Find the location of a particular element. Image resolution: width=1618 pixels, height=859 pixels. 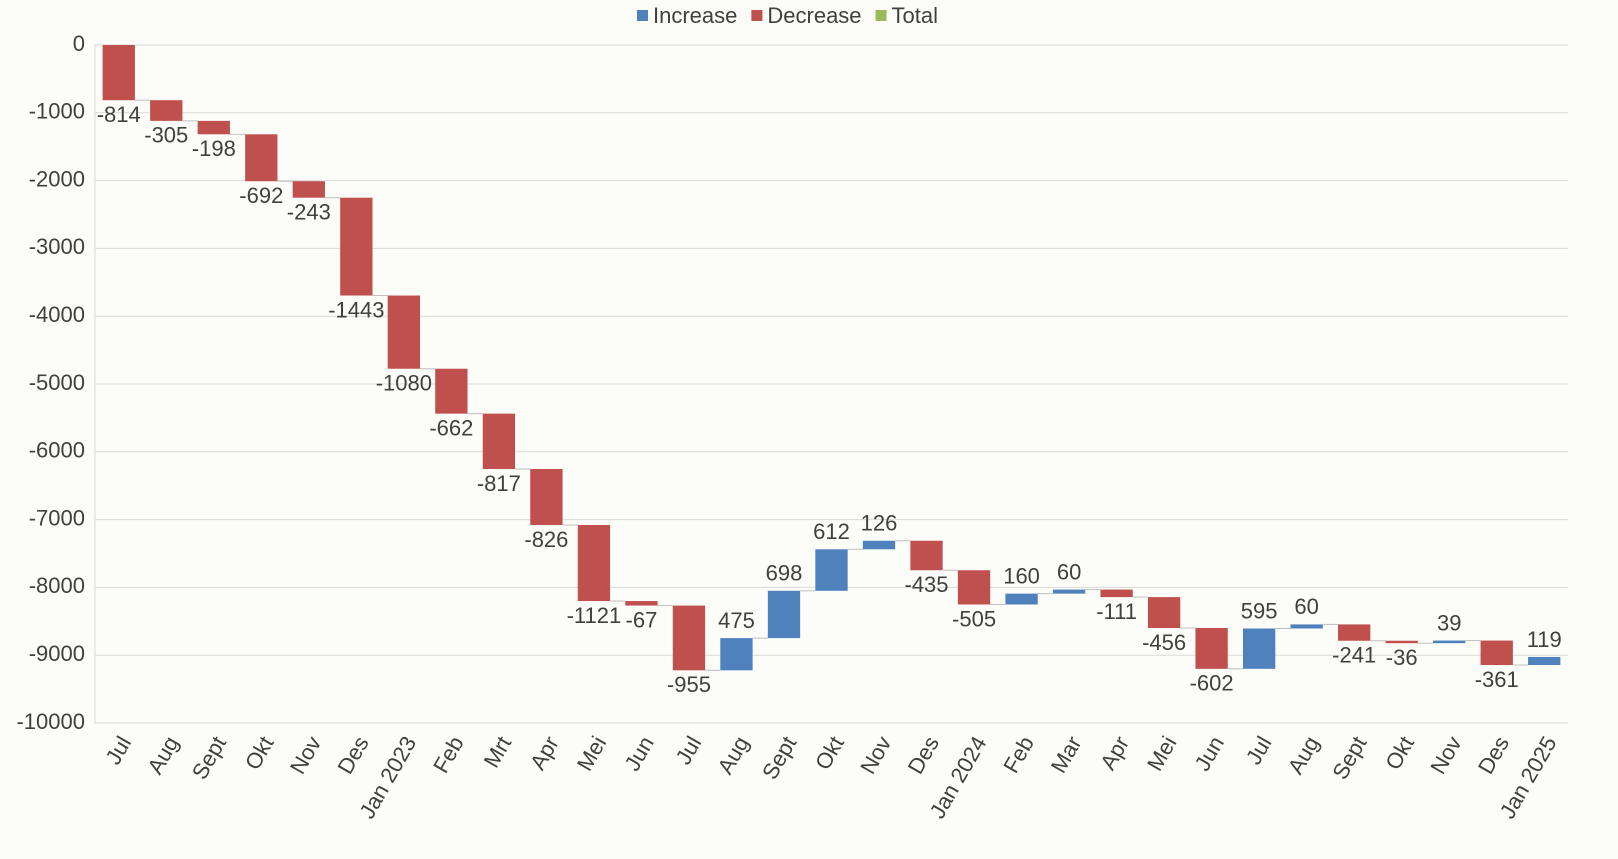

data-label: -111 is located at coordinates (1116, 611).